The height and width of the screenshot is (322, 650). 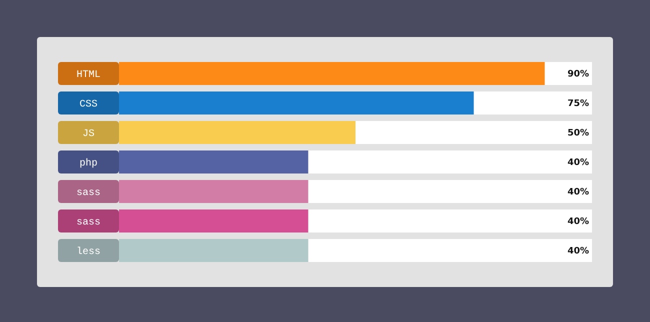 I want to click on y-tick-label: CSS, so click(x=88, y=105).